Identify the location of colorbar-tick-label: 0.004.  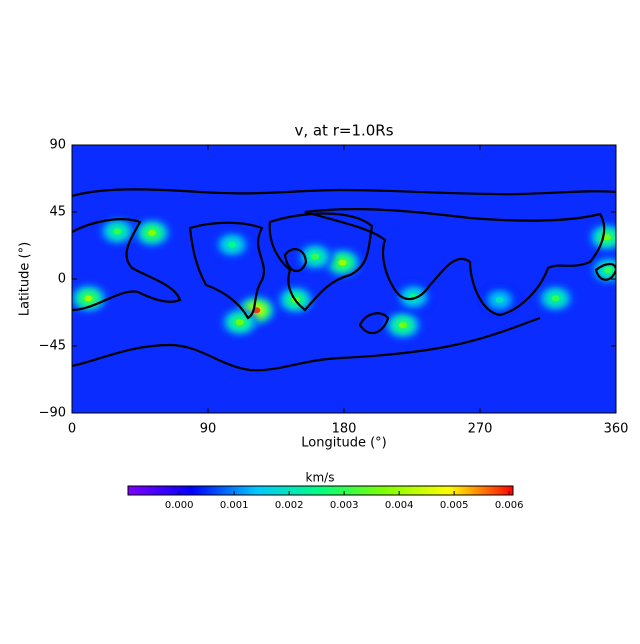
(399, 505).